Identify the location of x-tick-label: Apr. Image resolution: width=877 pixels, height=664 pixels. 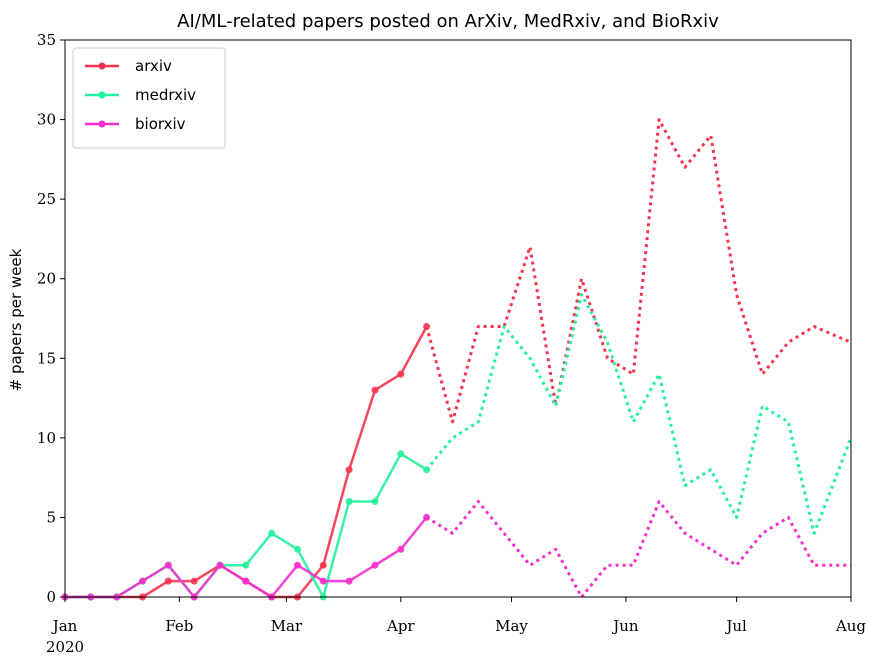
(400, 626).